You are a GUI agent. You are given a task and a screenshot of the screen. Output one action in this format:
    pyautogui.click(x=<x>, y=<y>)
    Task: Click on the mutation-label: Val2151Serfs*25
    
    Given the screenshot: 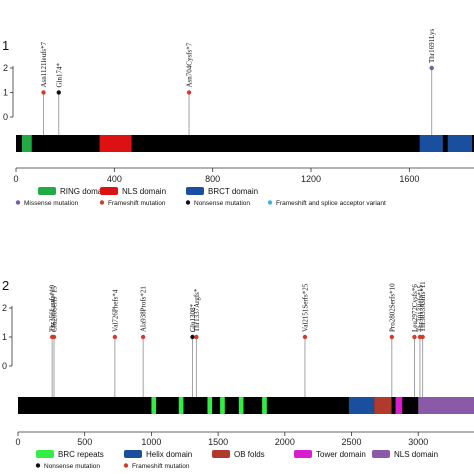 What is the action you would take?
    pyautogui.click(x=305, y=307)
    